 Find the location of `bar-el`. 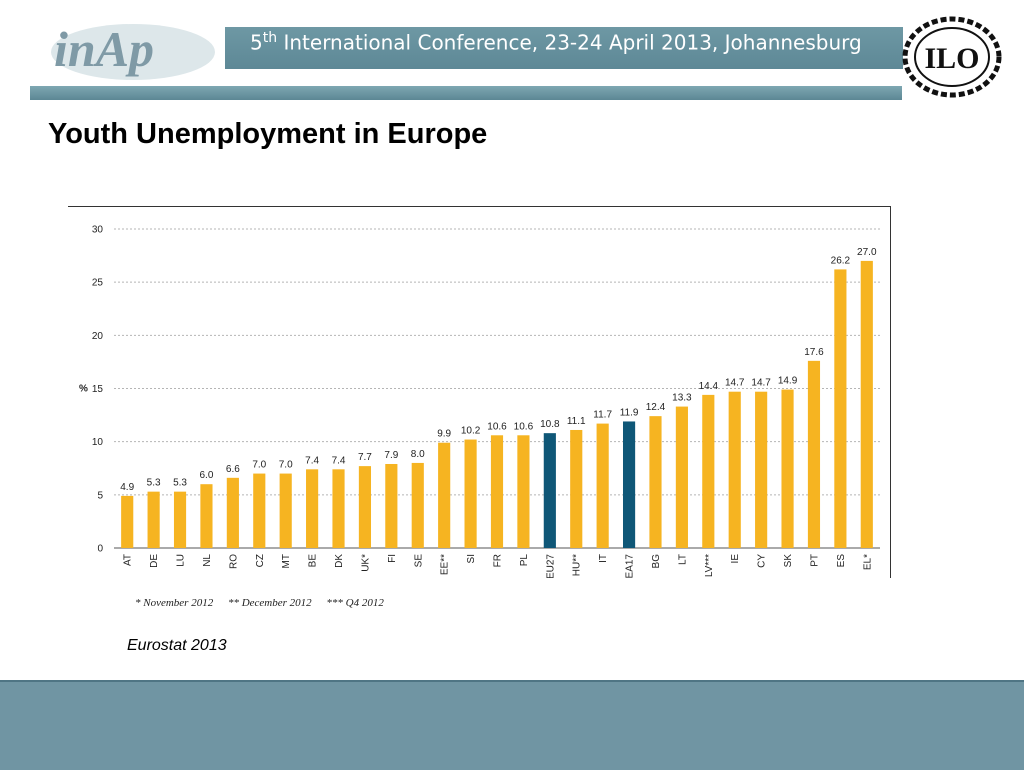

bar-el is located at coordinates (866, 404).